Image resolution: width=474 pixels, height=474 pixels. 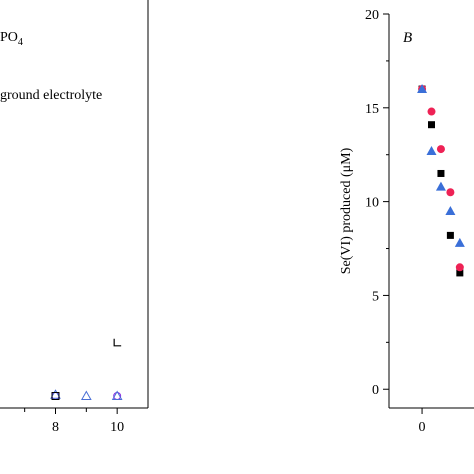 I want to click on panel-b-label: B, so click(x=407, y=38).